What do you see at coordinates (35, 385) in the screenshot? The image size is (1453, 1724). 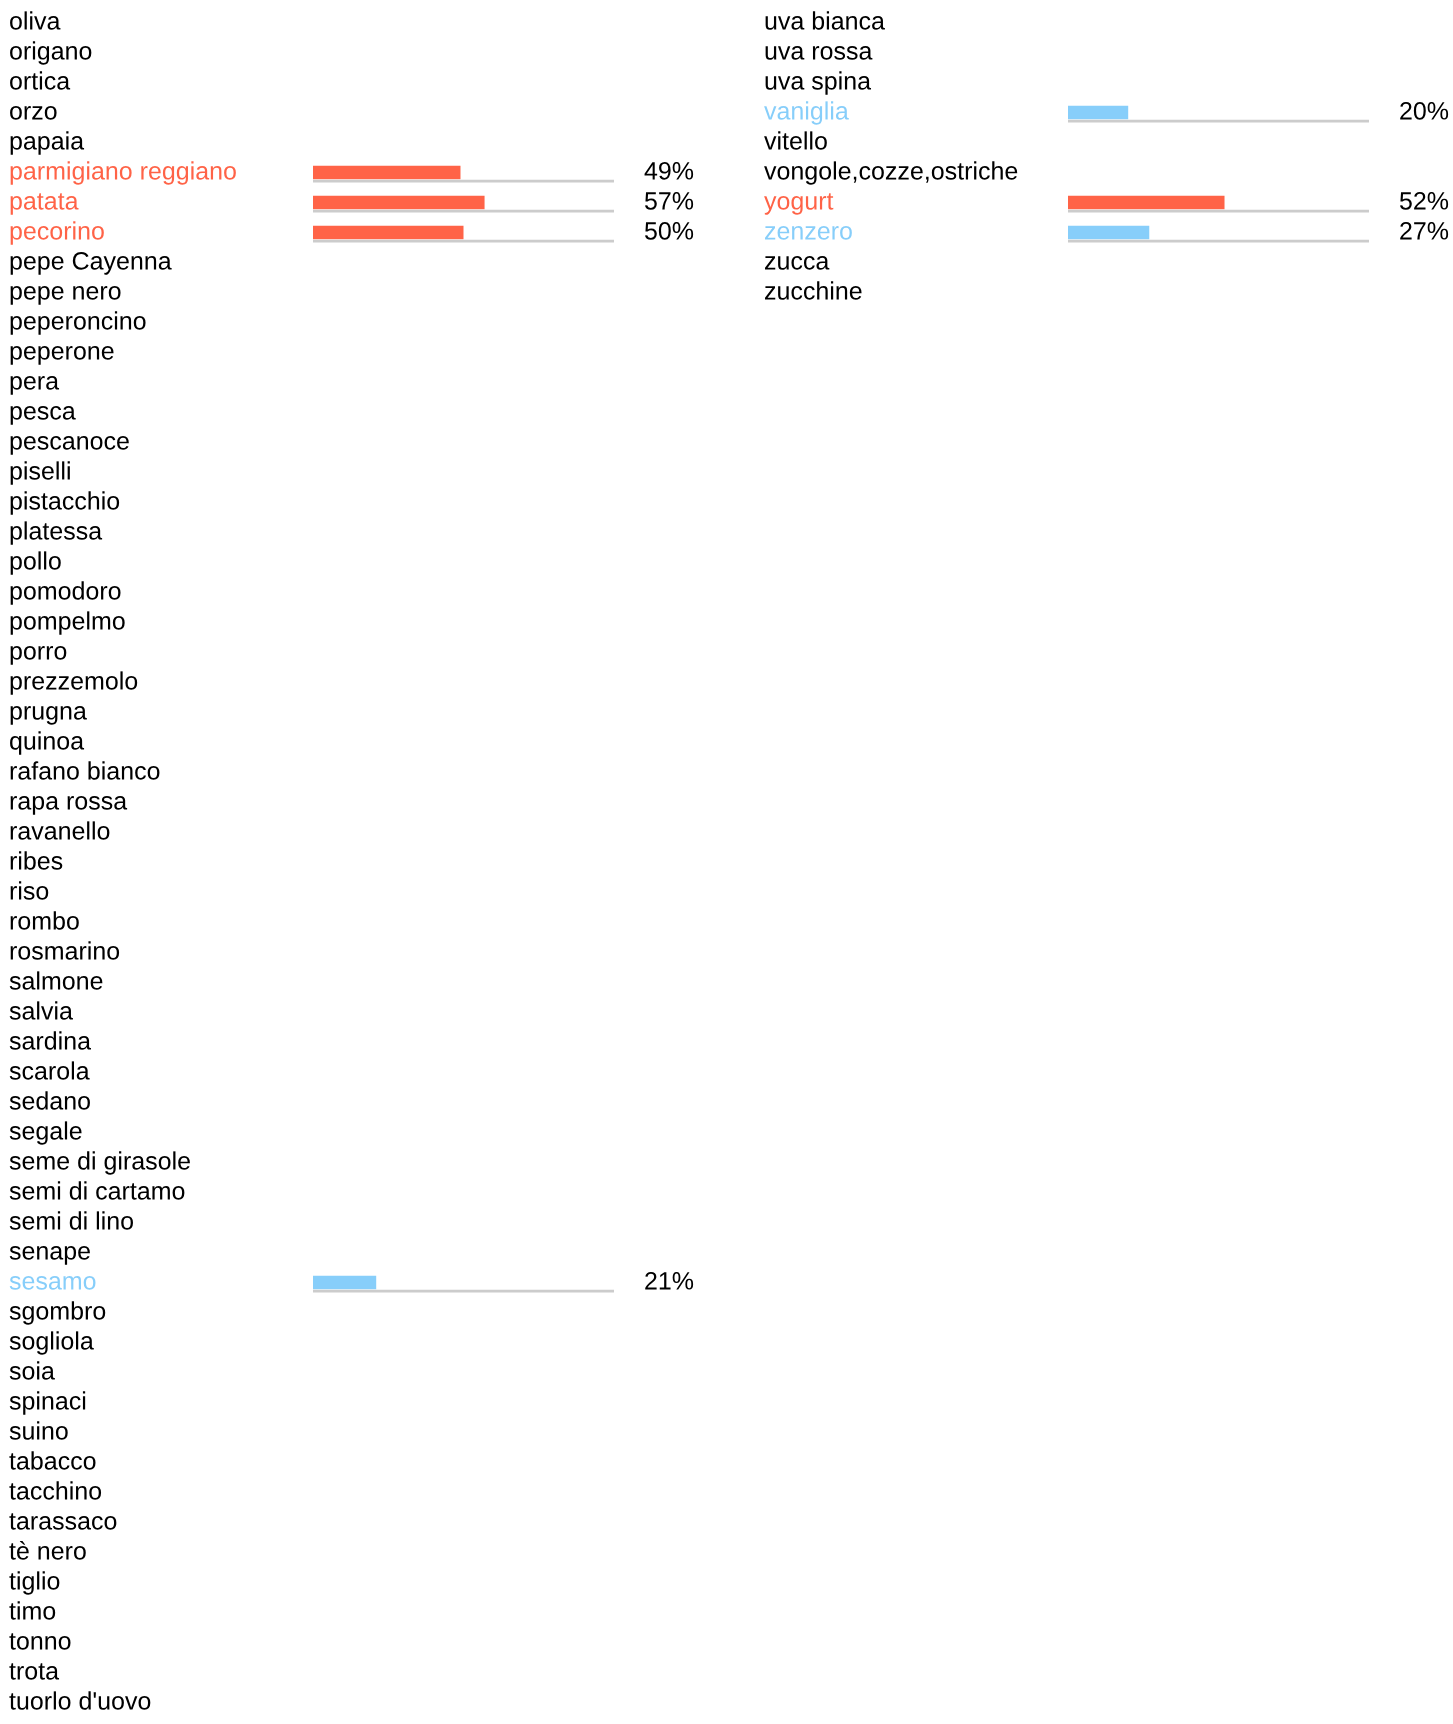 I see `y-tick-label: pera` at bounding box center [35, 385].